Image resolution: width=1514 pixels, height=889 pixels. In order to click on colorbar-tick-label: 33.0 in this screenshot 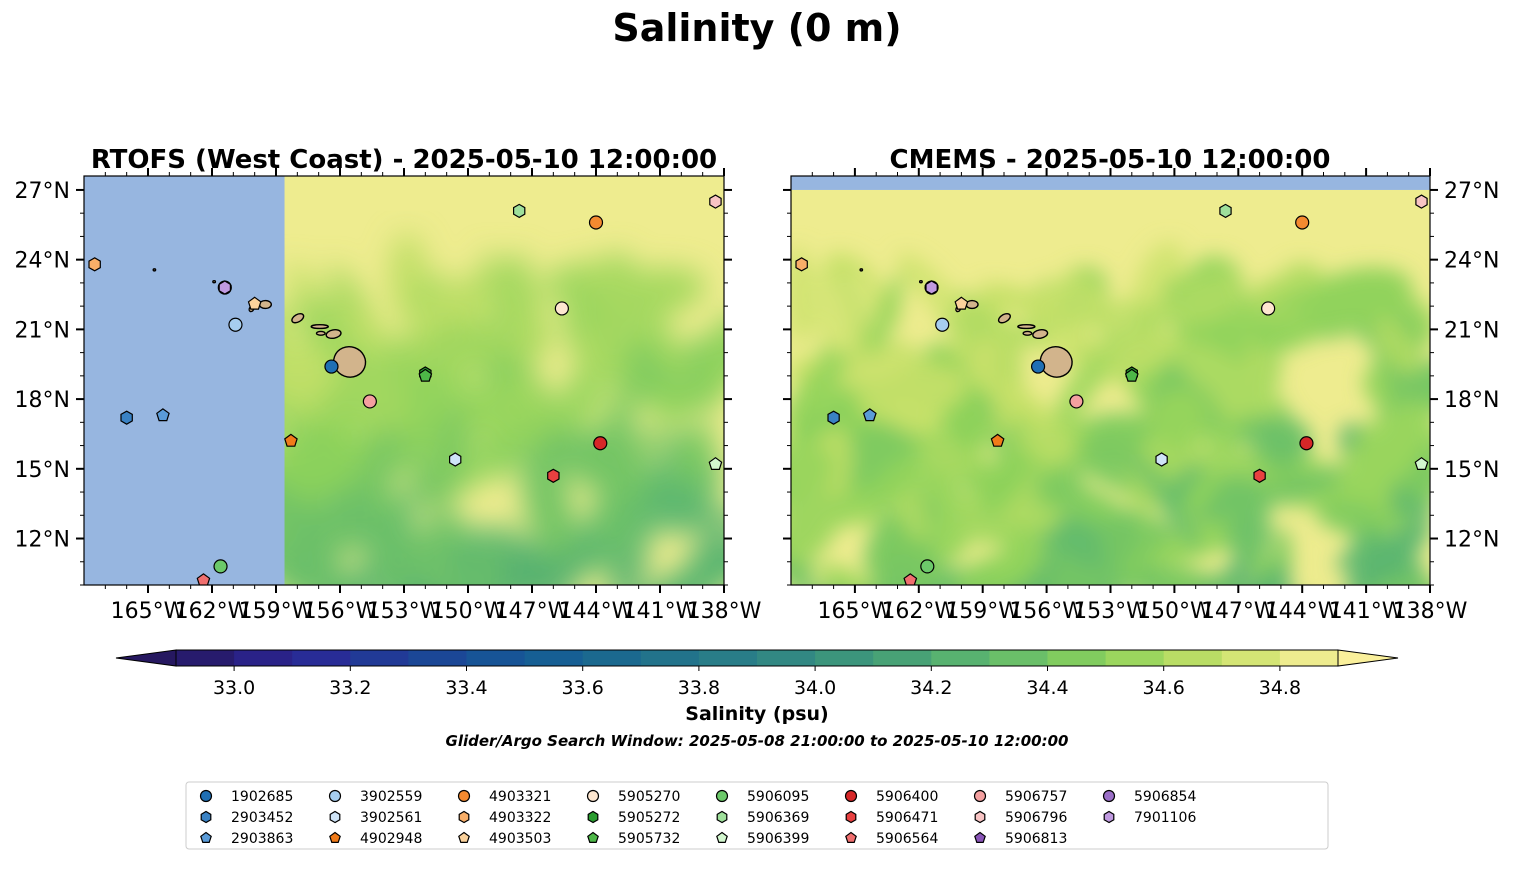, I will do `click(234, 688)`.